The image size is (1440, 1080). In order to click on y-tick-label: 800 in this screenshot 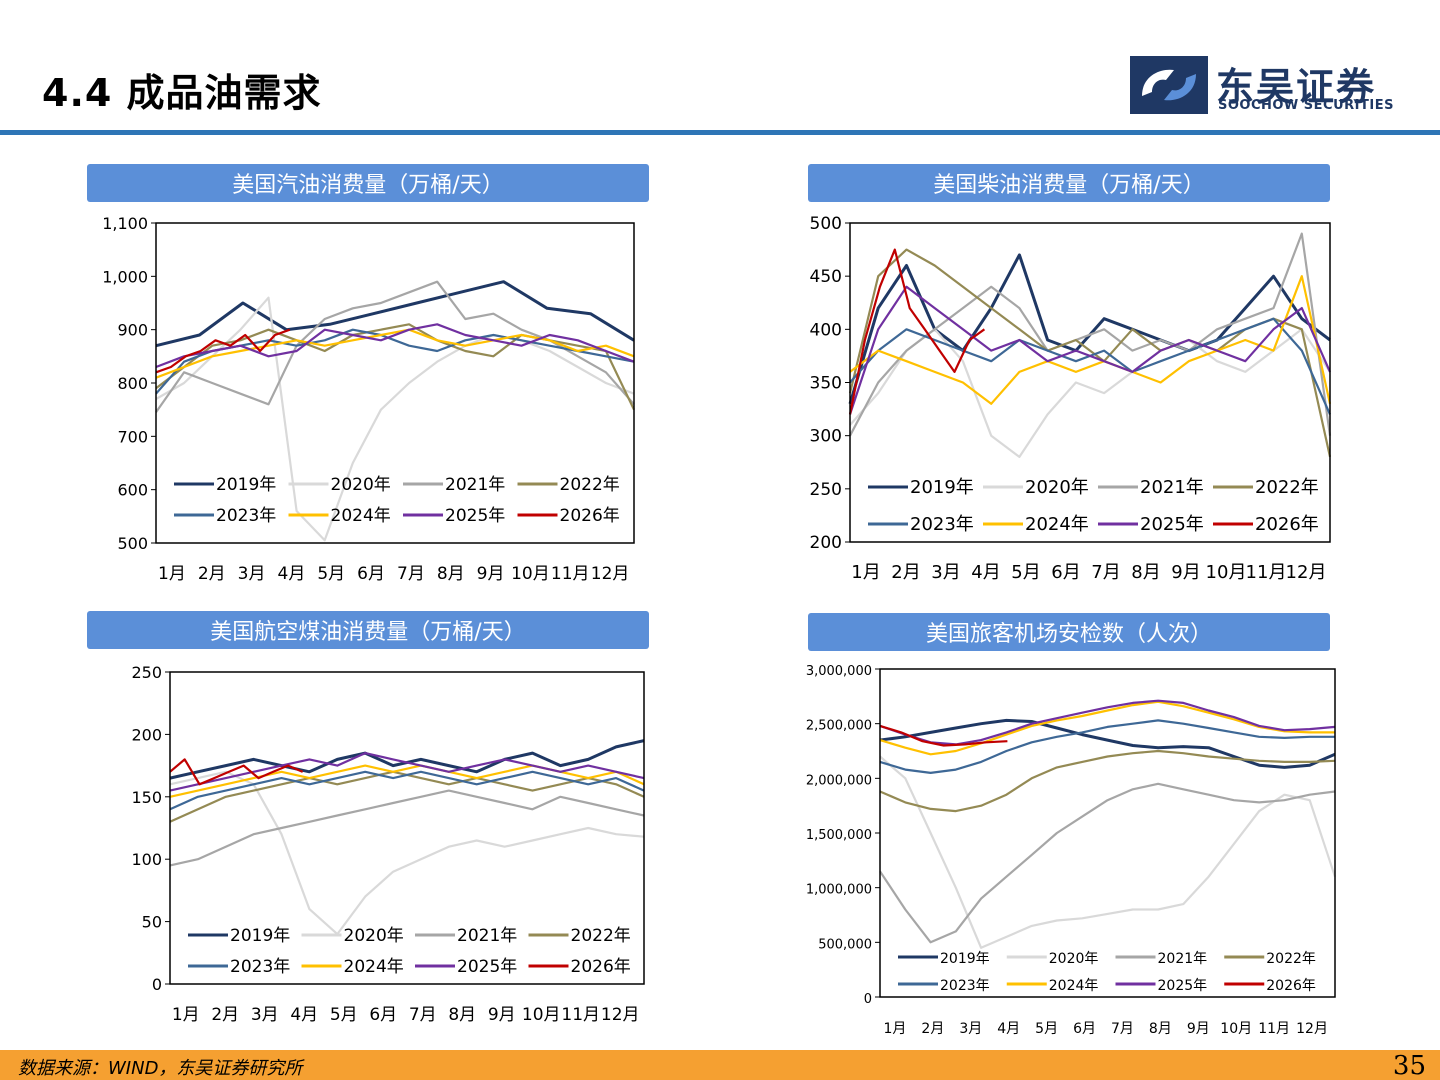, I will do `click(132, 383)`.